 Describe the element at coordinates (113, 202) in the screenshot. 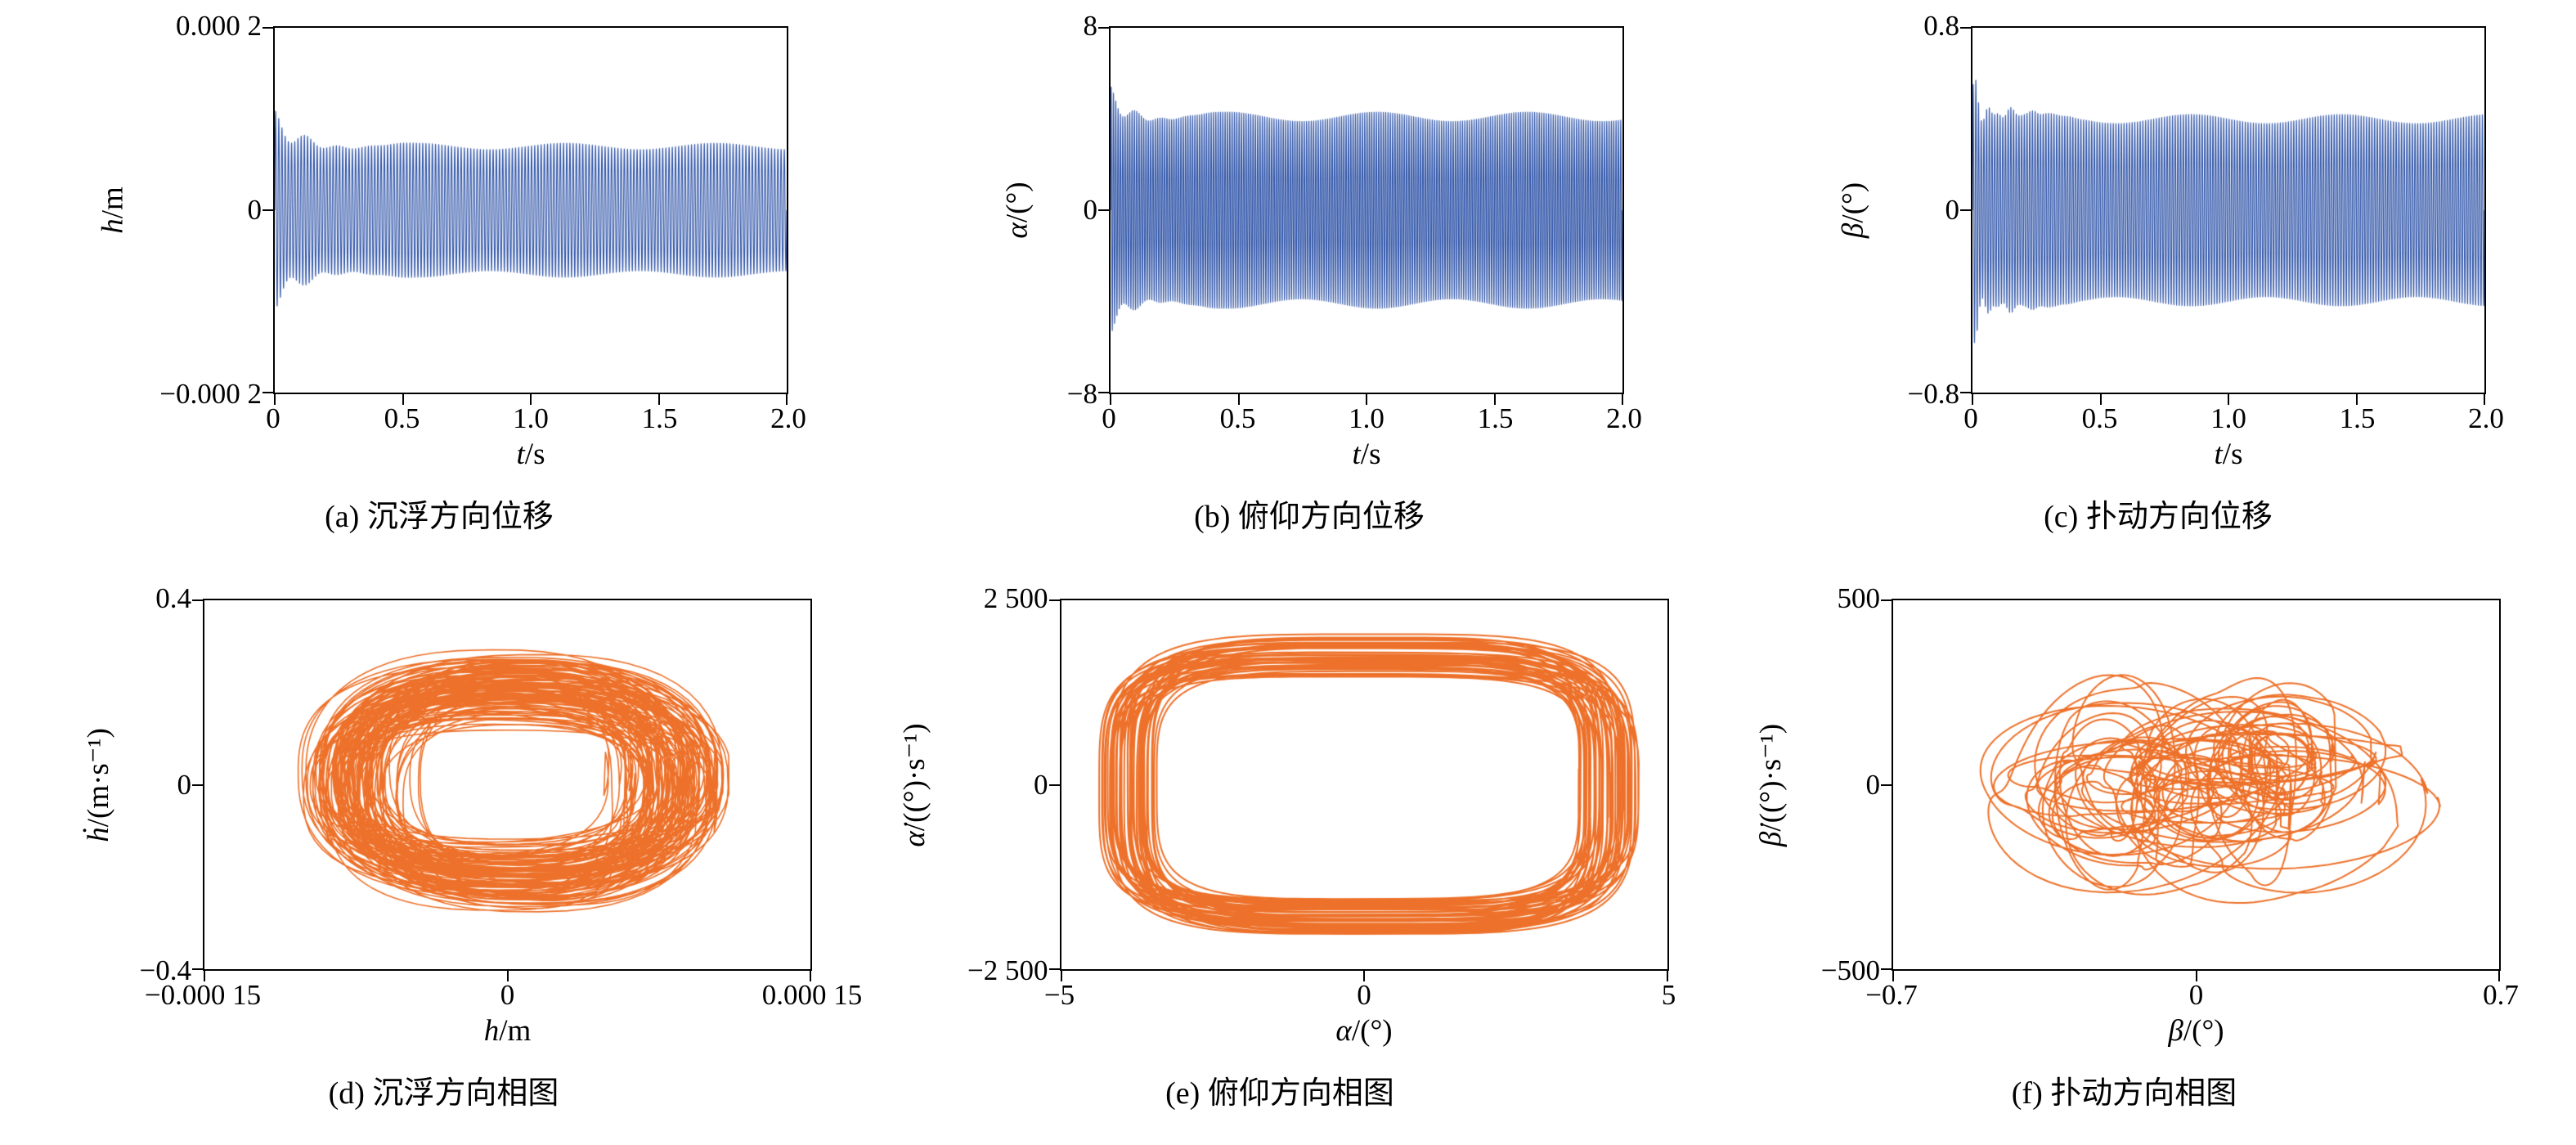

I see `ylabel-unit: /m` at that location.